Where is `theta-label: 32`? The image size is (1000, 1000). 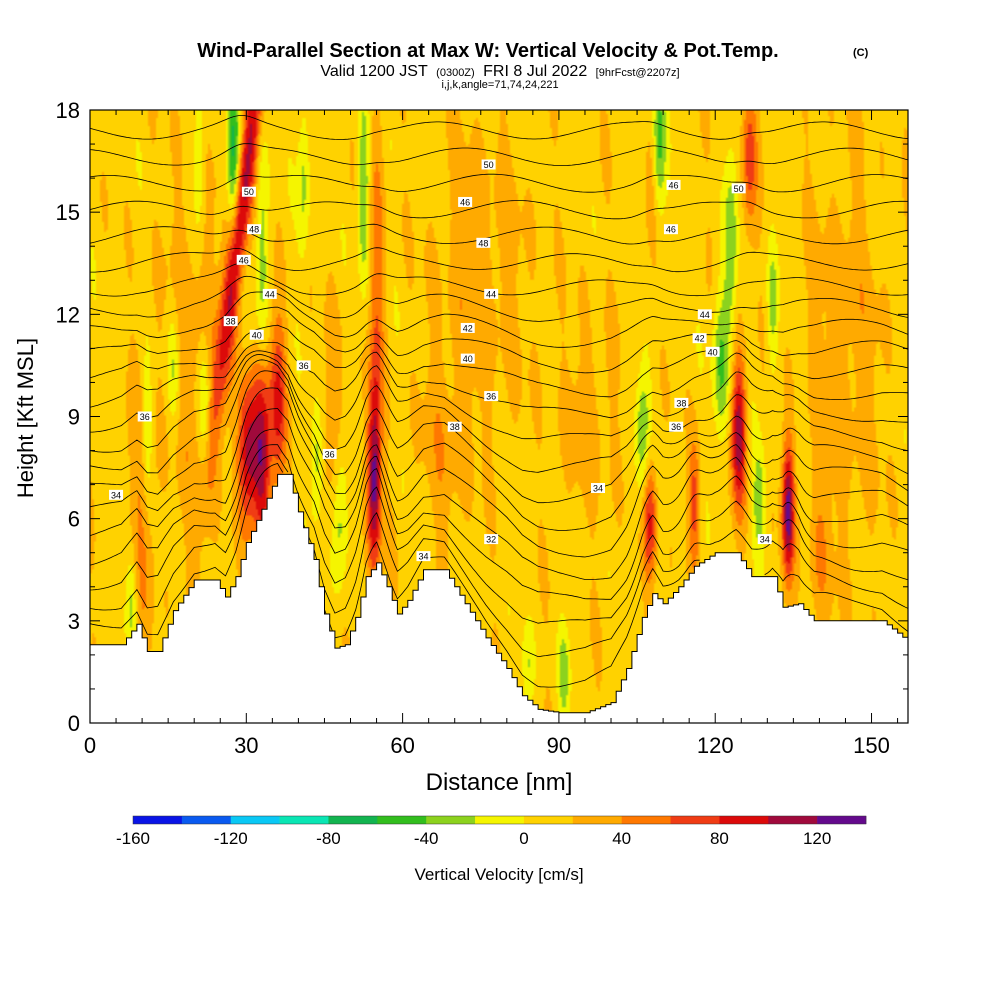
theta-label: 32 is located at coordinates (491, 539).